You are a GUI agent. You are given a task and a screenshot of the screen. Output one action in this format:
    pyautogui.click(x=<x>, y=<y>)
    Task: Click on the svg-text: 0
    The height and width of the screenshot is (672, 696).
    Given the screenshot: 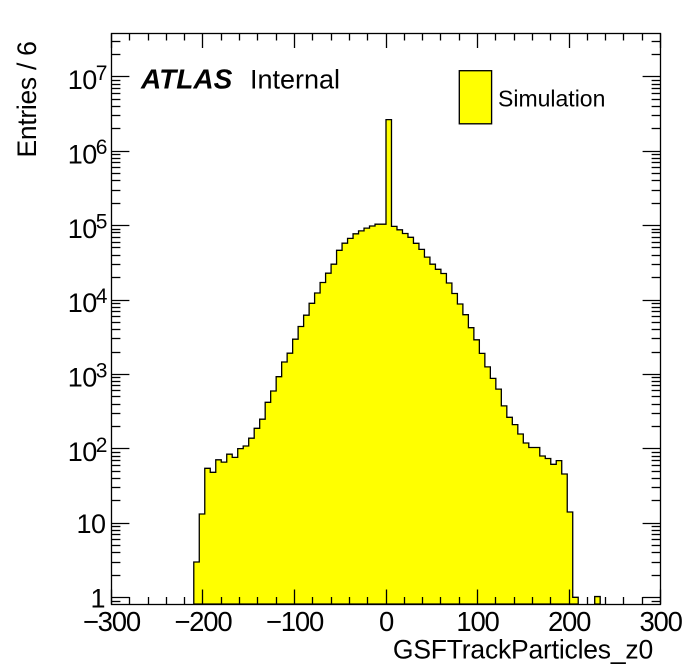 What is the action you would take?
    pyautogui.click(x=386, y=621)
    